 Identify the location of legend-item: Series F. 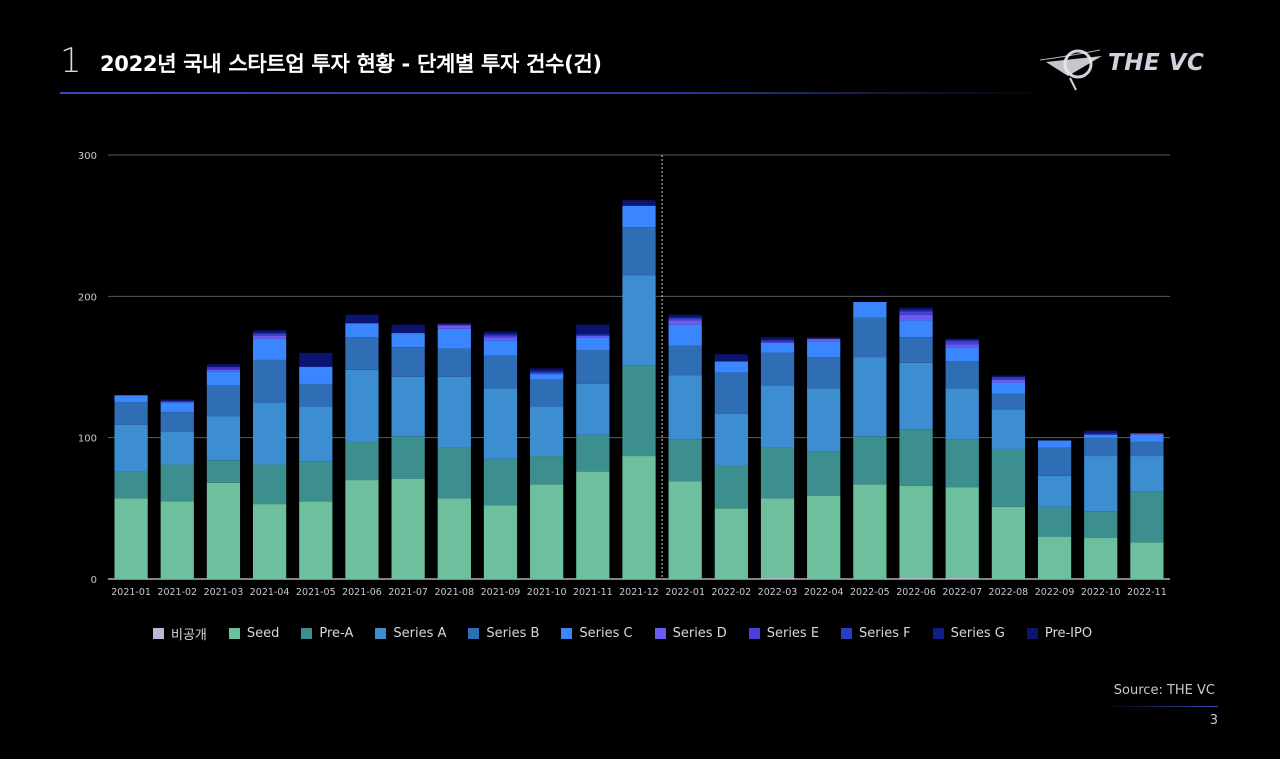
(876, 633).